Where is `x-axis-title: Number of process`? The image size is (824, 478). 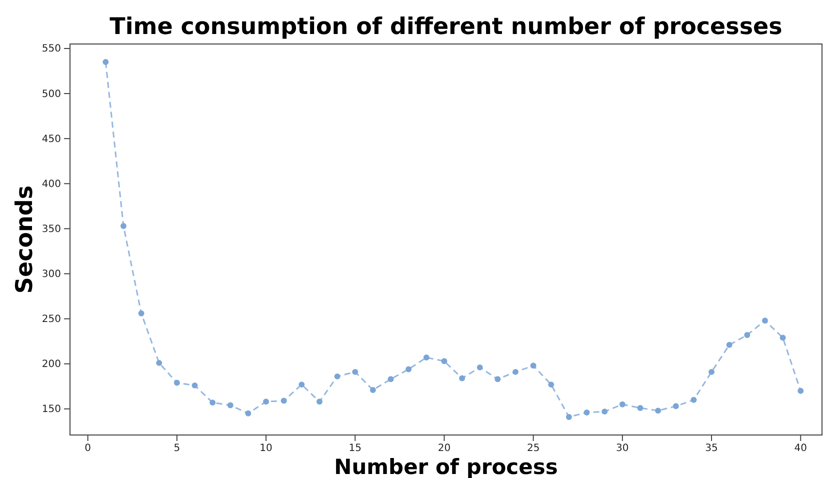 x-axis-title: Number of process is located at coordinates (446, 466).